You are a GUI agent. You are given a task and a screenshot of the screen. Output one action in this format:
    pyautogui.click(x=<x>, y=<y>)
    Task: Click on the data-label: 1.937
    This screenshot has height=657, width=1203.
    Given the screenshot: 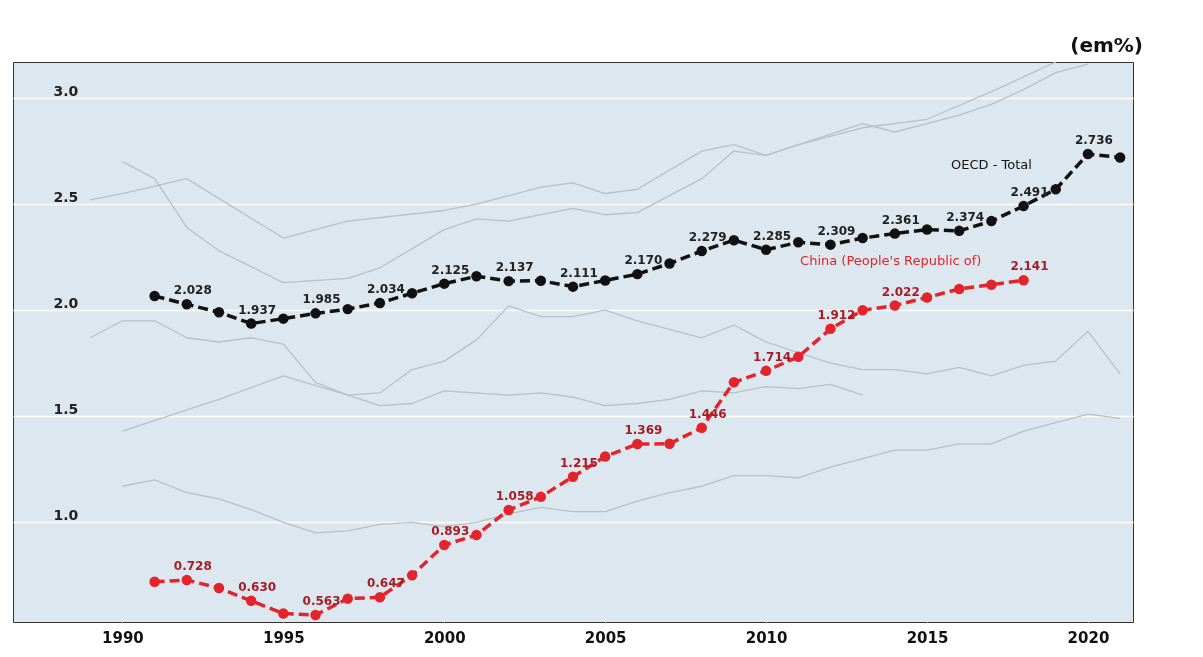 What is the action you would take?
    pyautogui.click(x=257, y=309)
    